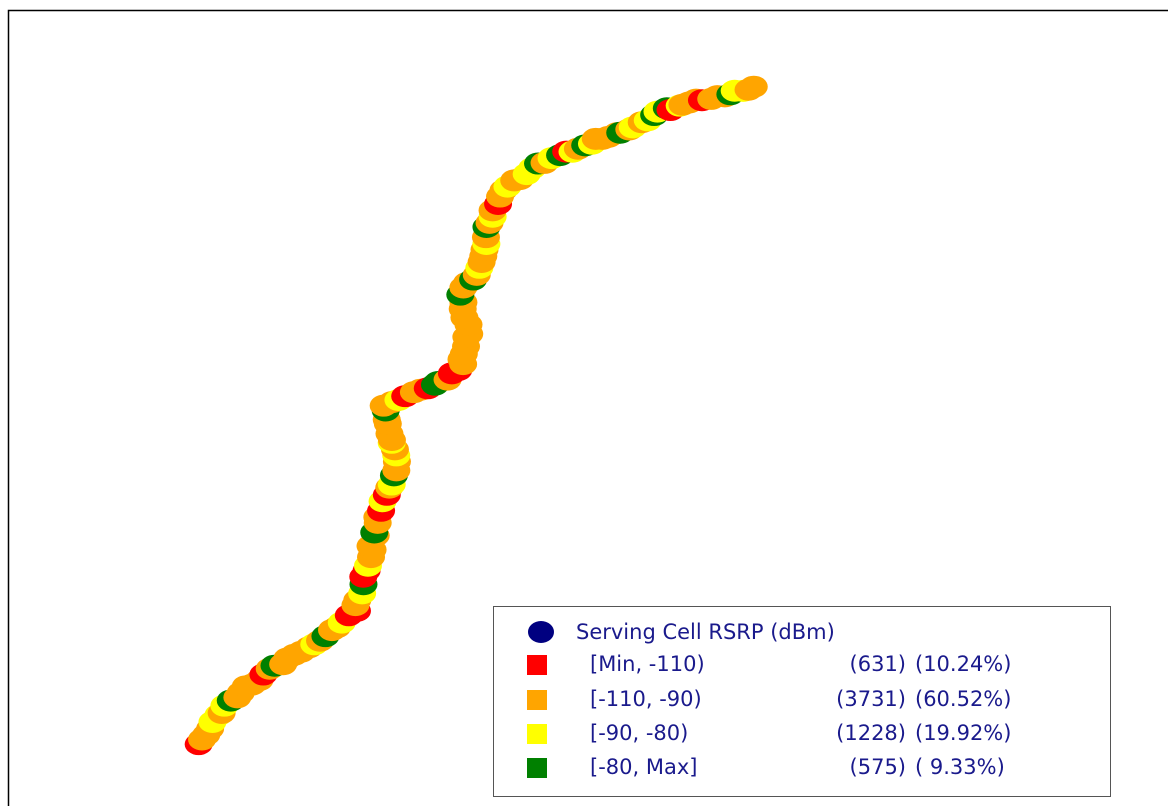 The height and width of the screenshot is (806, 1168). What do you see at coordinates (963, 699) in the screenshot?
I see `legend-percent: (60.52%)` at bounding box center [963, 699].